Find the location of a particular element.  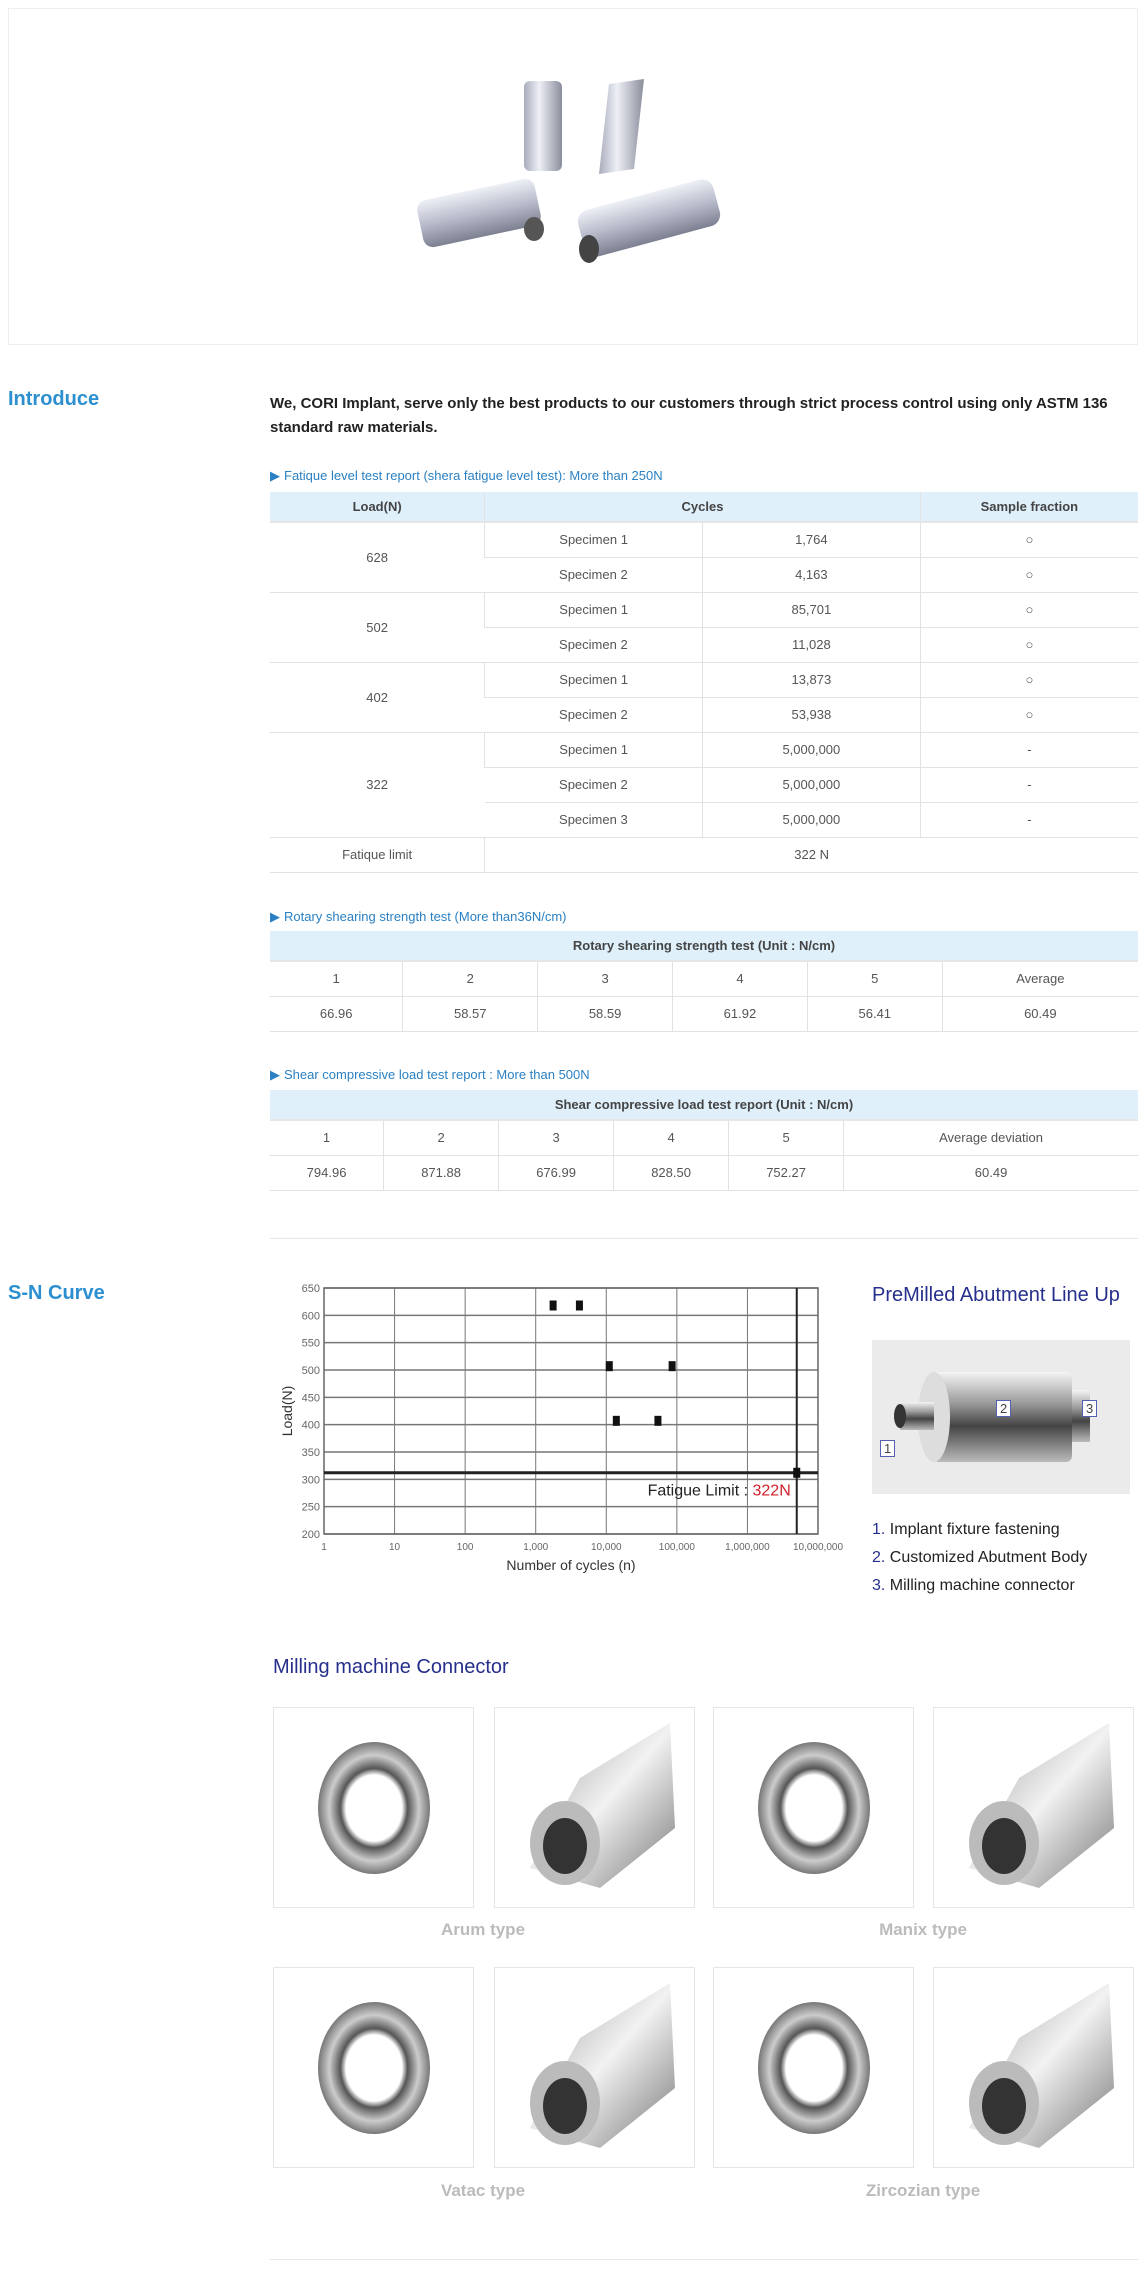

value-cell: 58.59 is located at coordinates (605, 1014).